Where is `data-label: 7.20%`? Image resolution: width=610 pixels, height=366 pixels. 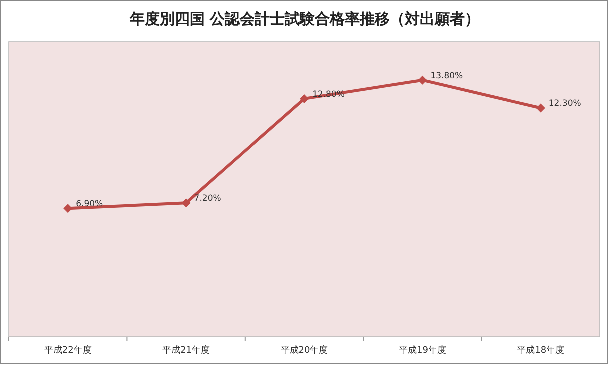 data-label: 7.20% is located at coordinates (208, 199).